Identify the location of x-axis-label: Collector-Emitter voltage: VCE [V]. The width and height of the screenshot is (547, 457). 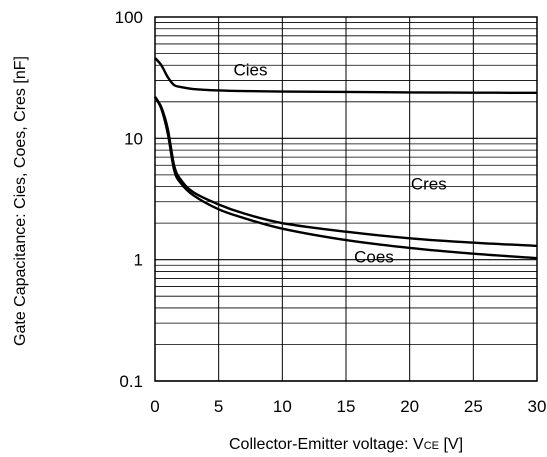
(346, 444).